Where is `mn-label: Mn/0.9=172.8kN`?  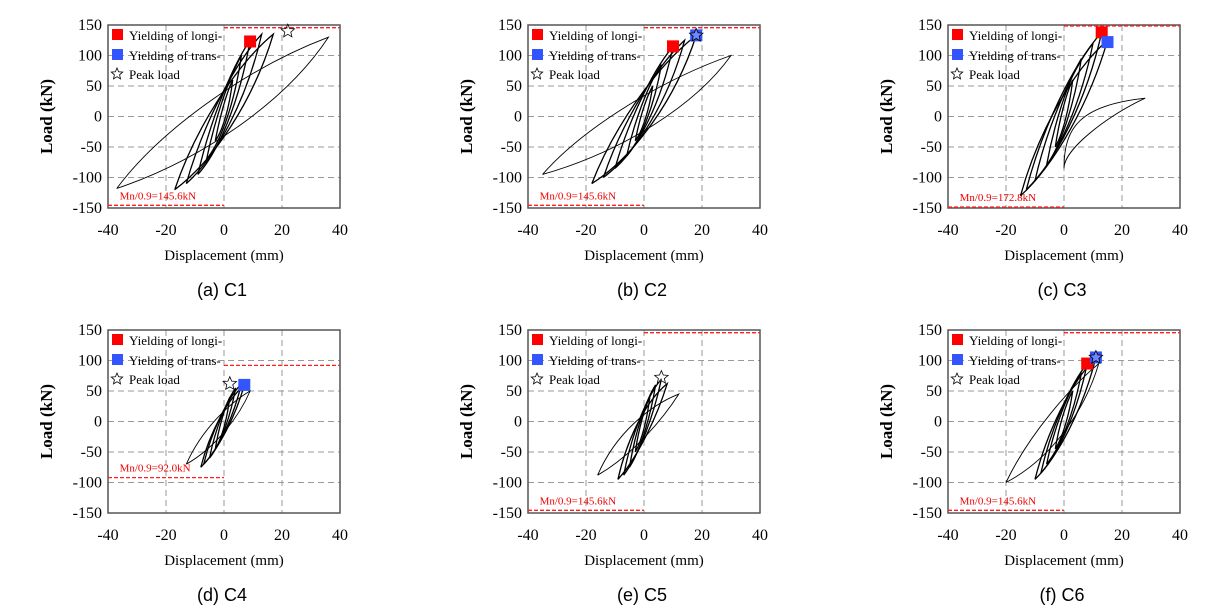
mn-label: Mn/0.9=172.8kN is located at coordinates (998, 198).